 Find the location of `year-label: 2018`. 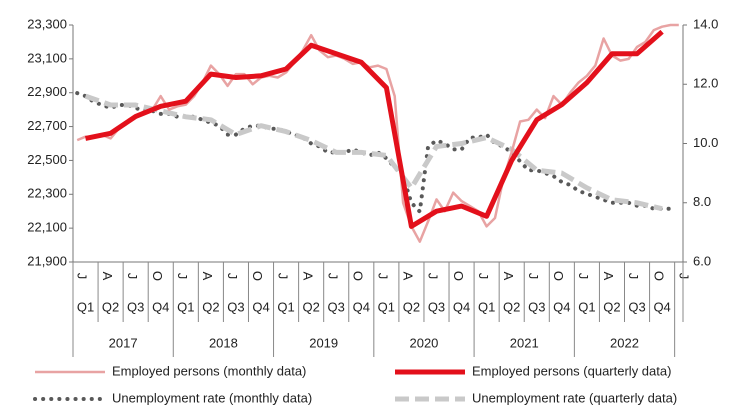

year-label: 2018 is located at coordinates (223, 342).